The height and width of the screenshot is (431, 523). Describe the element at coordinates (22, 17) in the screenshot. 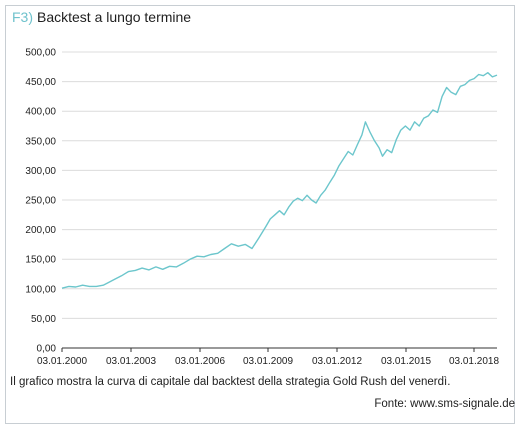

I see `figure-number: F3)` at that location.